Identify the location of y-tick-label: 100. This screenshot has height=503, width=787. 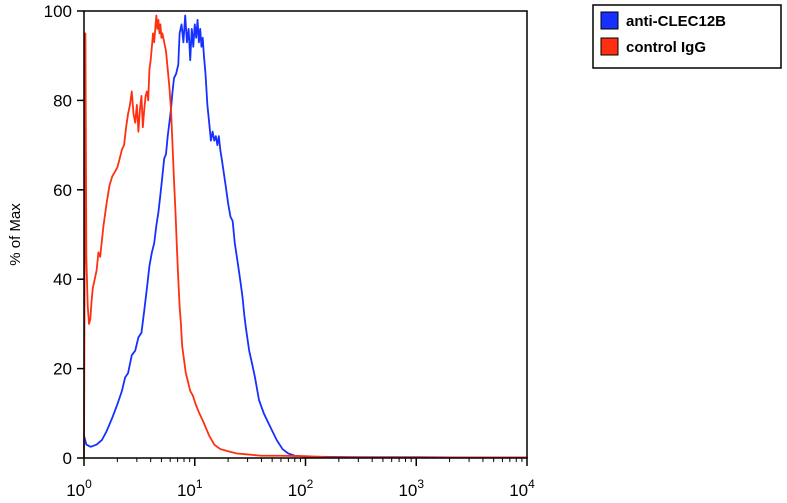
(58, 11).